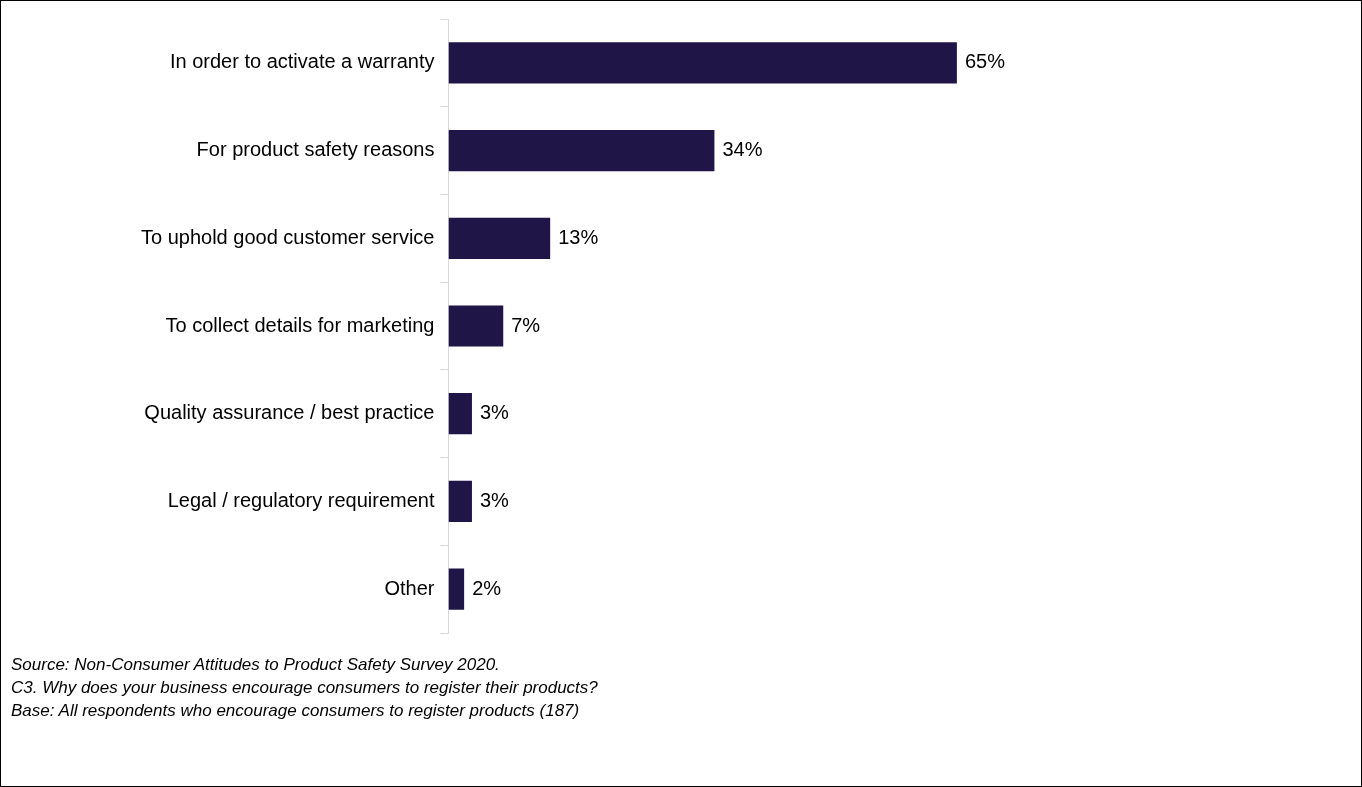  What do you see at coordinates (289, 412) in the screenshot?
I see `y-tick-label: Quality assurance / best practice` at bounding box center [289, 412].